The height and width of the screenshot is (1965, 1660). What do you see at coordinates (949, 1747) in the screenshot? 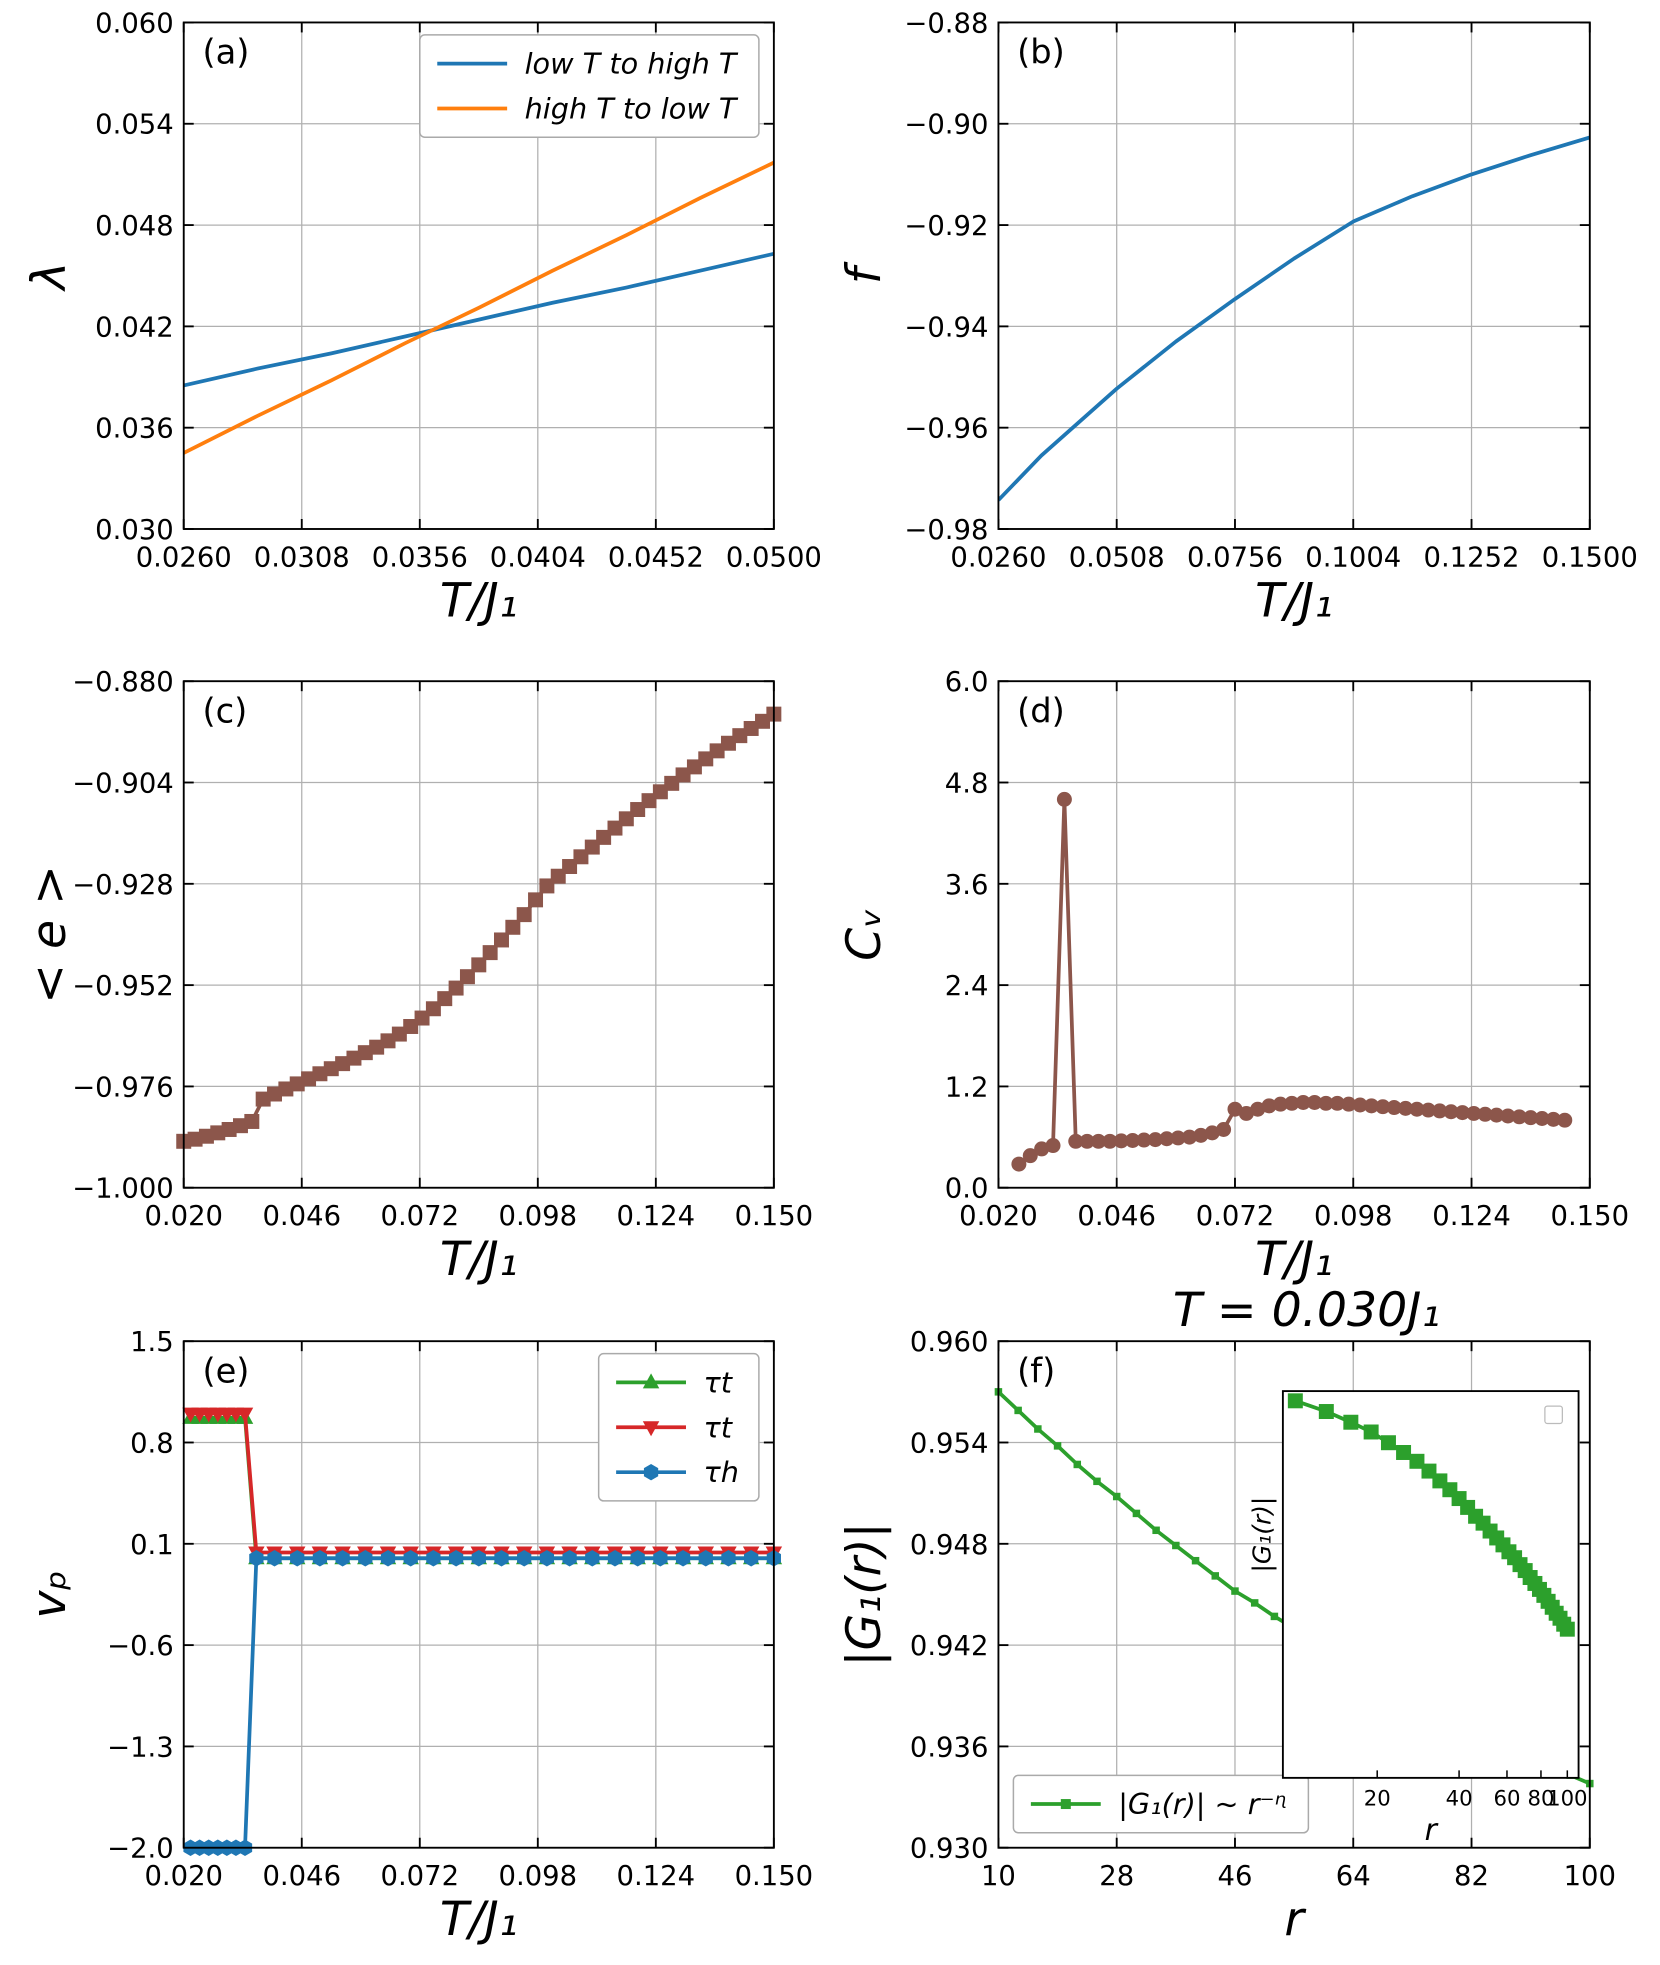
I see `y-tick-label: 0.936` at bounding box center [949, 1747].